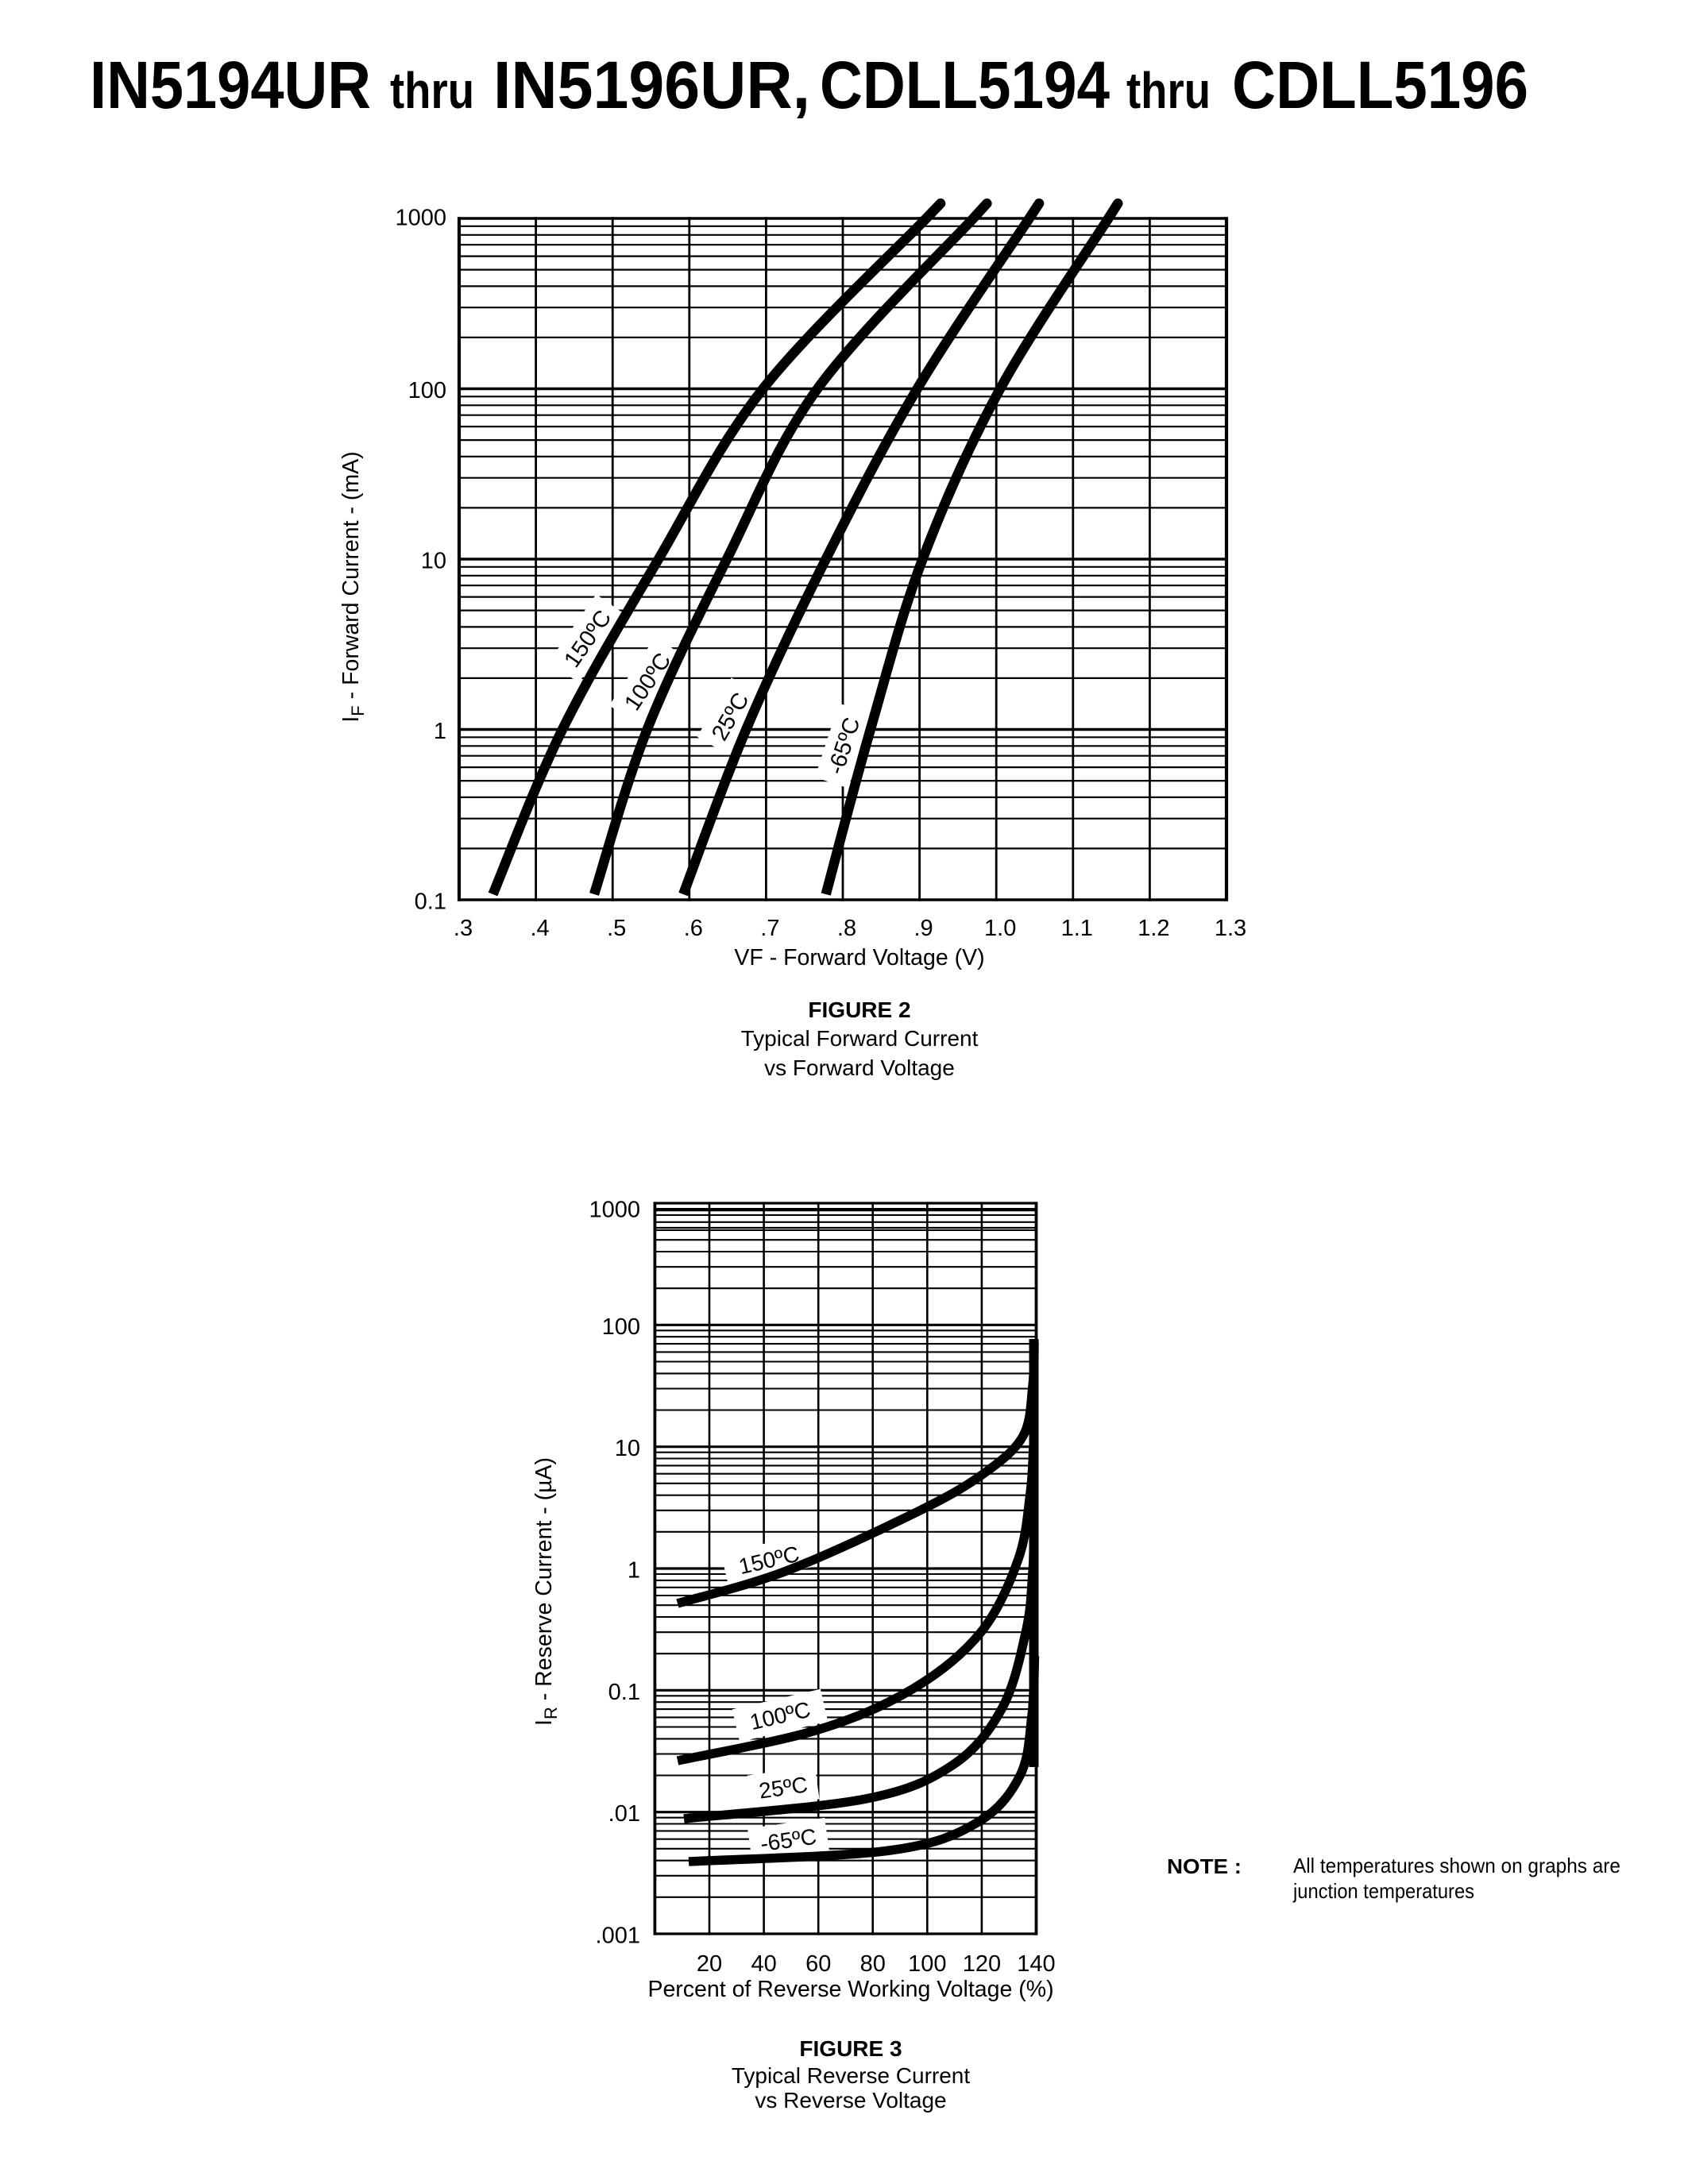 Image resolution: width=1688 pixels, height=2184 pixels. I want to click on svg-text: .001, so click(618, 1936).